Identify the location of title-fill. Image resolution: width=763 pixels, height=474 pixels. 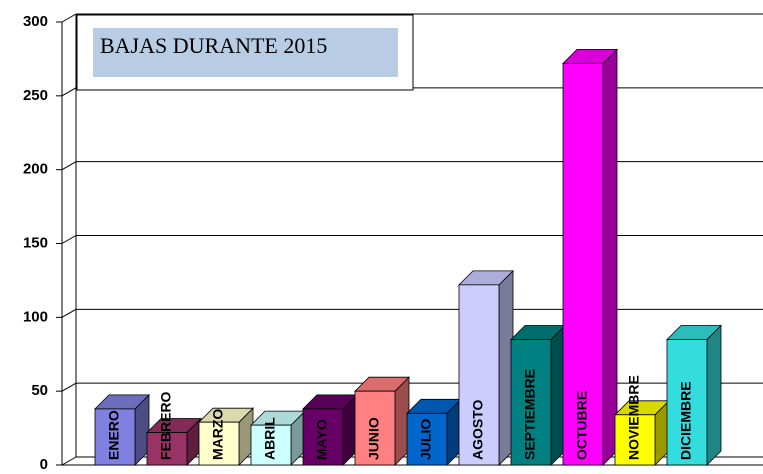
(245, 52).